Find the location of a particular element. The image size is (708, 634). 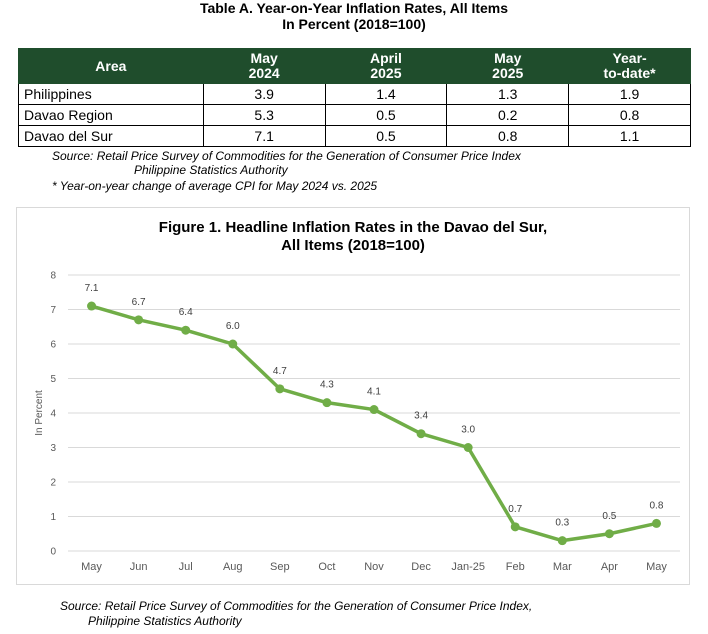

x-tick-label: Nov is located at coordinates (374, 567).